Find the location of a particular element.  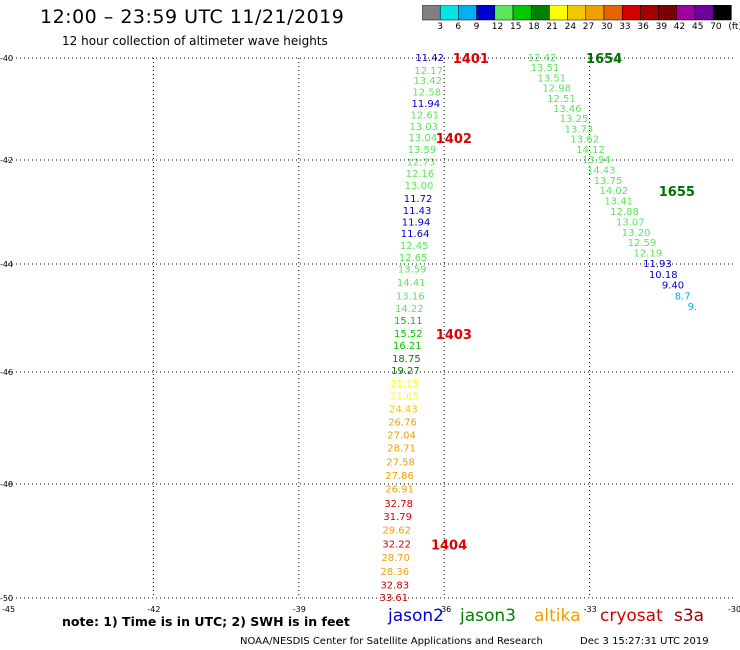

wave-height-value: 18.75 is located at coordinates (406, 359).